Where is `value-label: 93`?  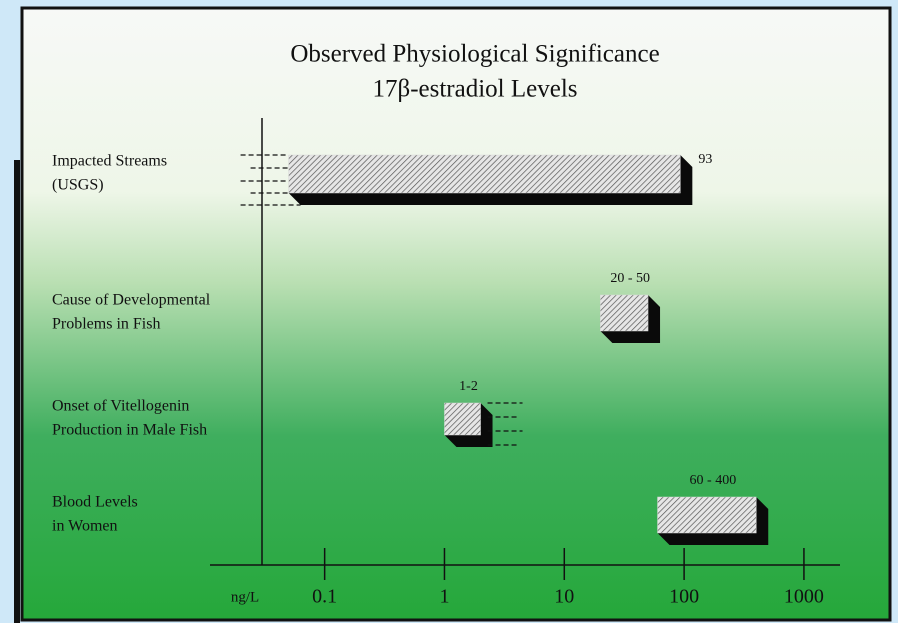
value-label: 93 is located at coordinates (705, 159).